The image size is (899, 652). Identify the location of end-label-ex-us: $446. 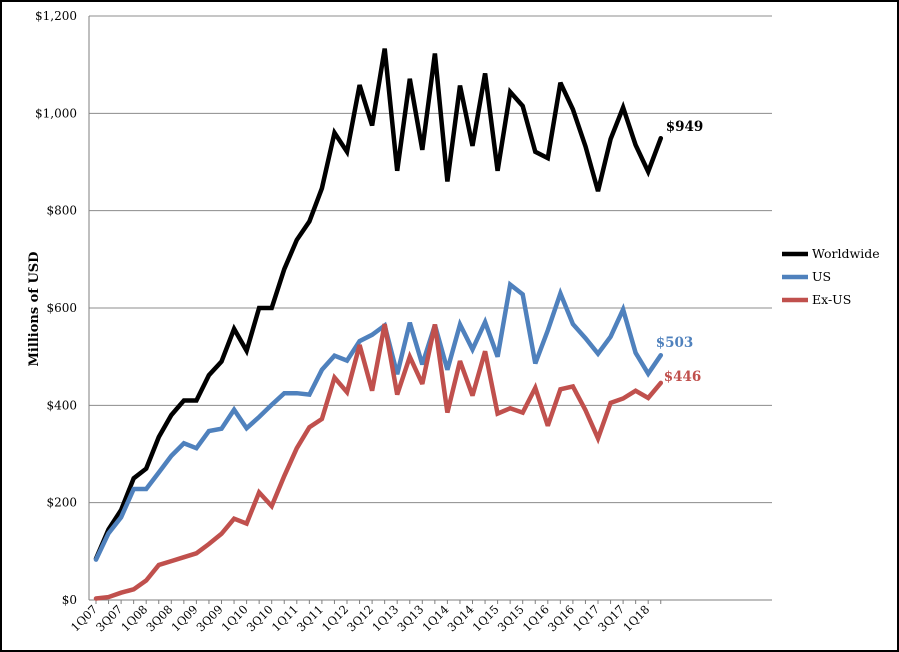
(683, 377).